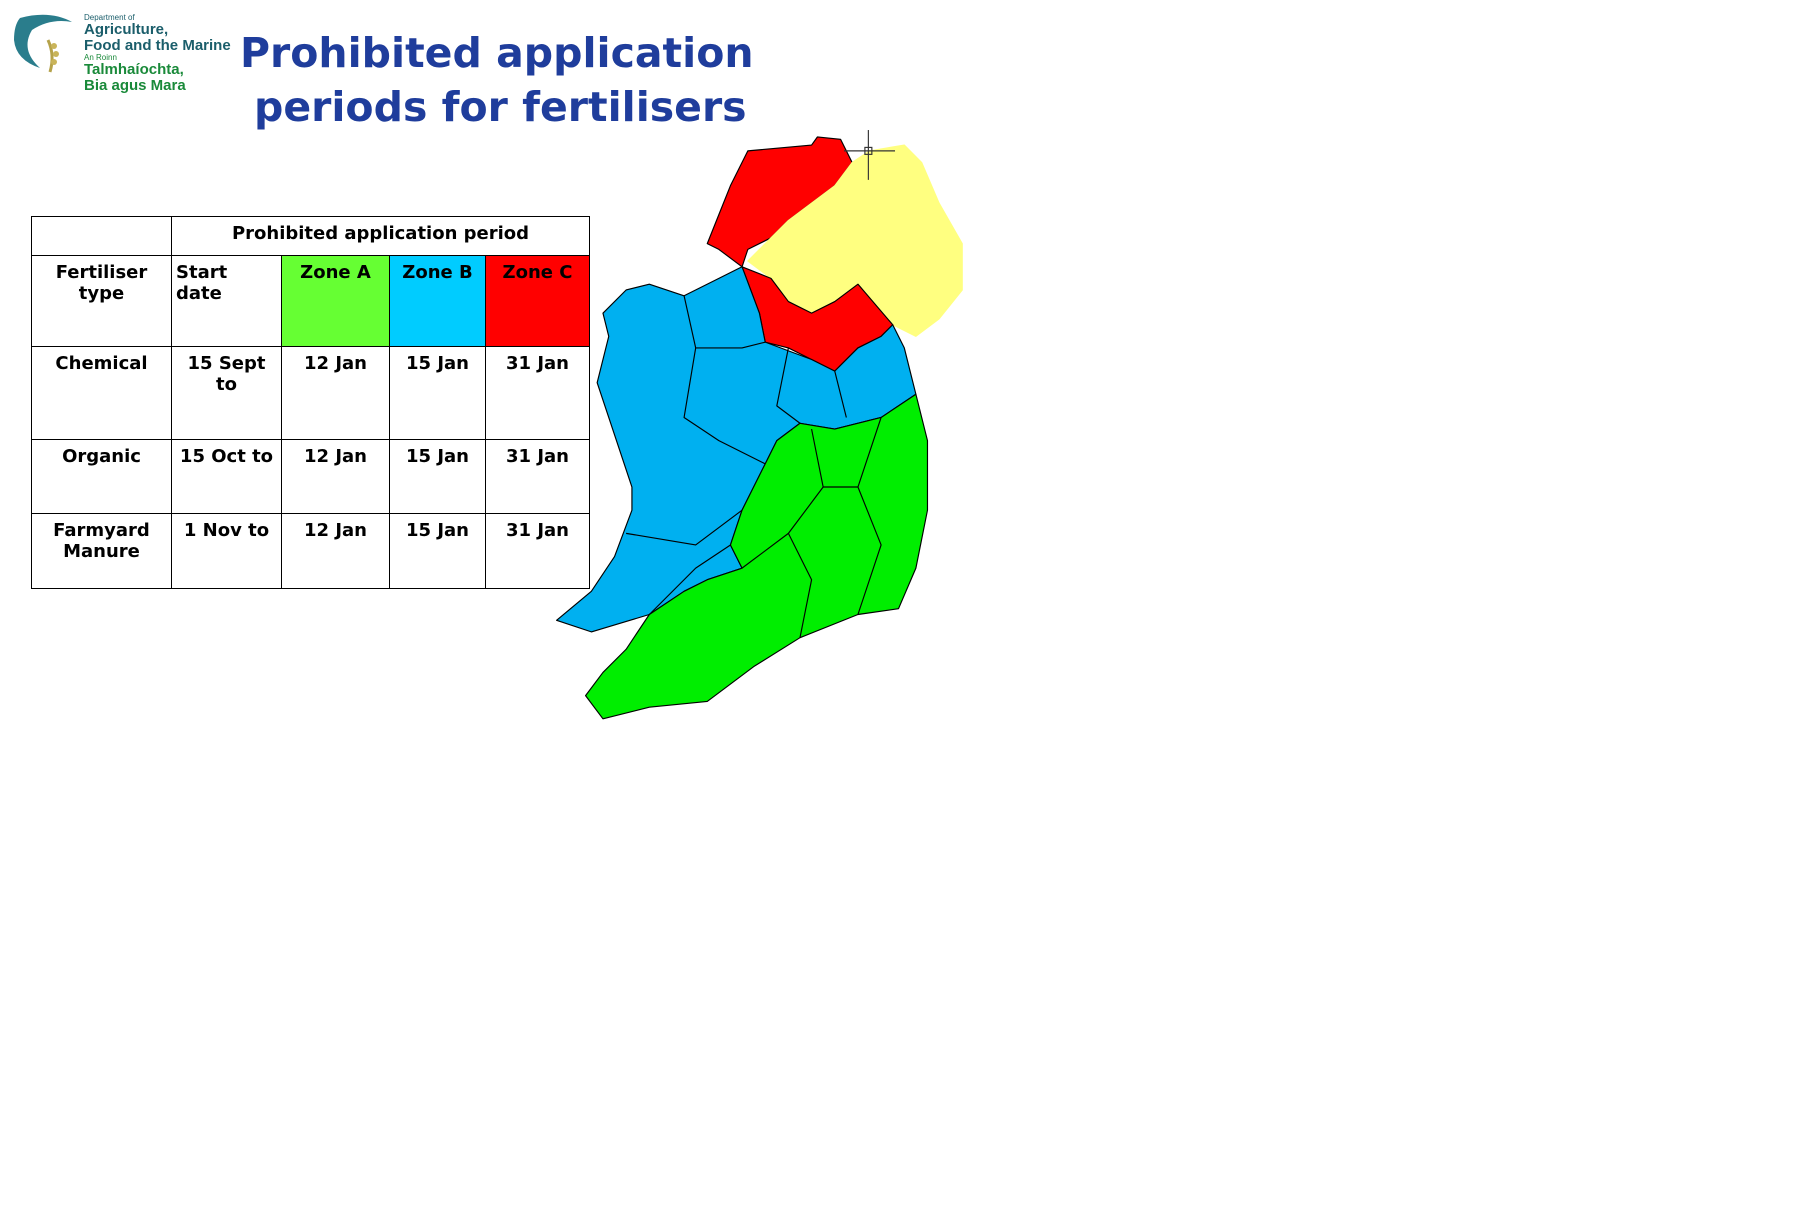 Image resolution: width=1800 pixels, height=1223 pixels. I want to click on logo-line: An Roinn, so click(100, 57).